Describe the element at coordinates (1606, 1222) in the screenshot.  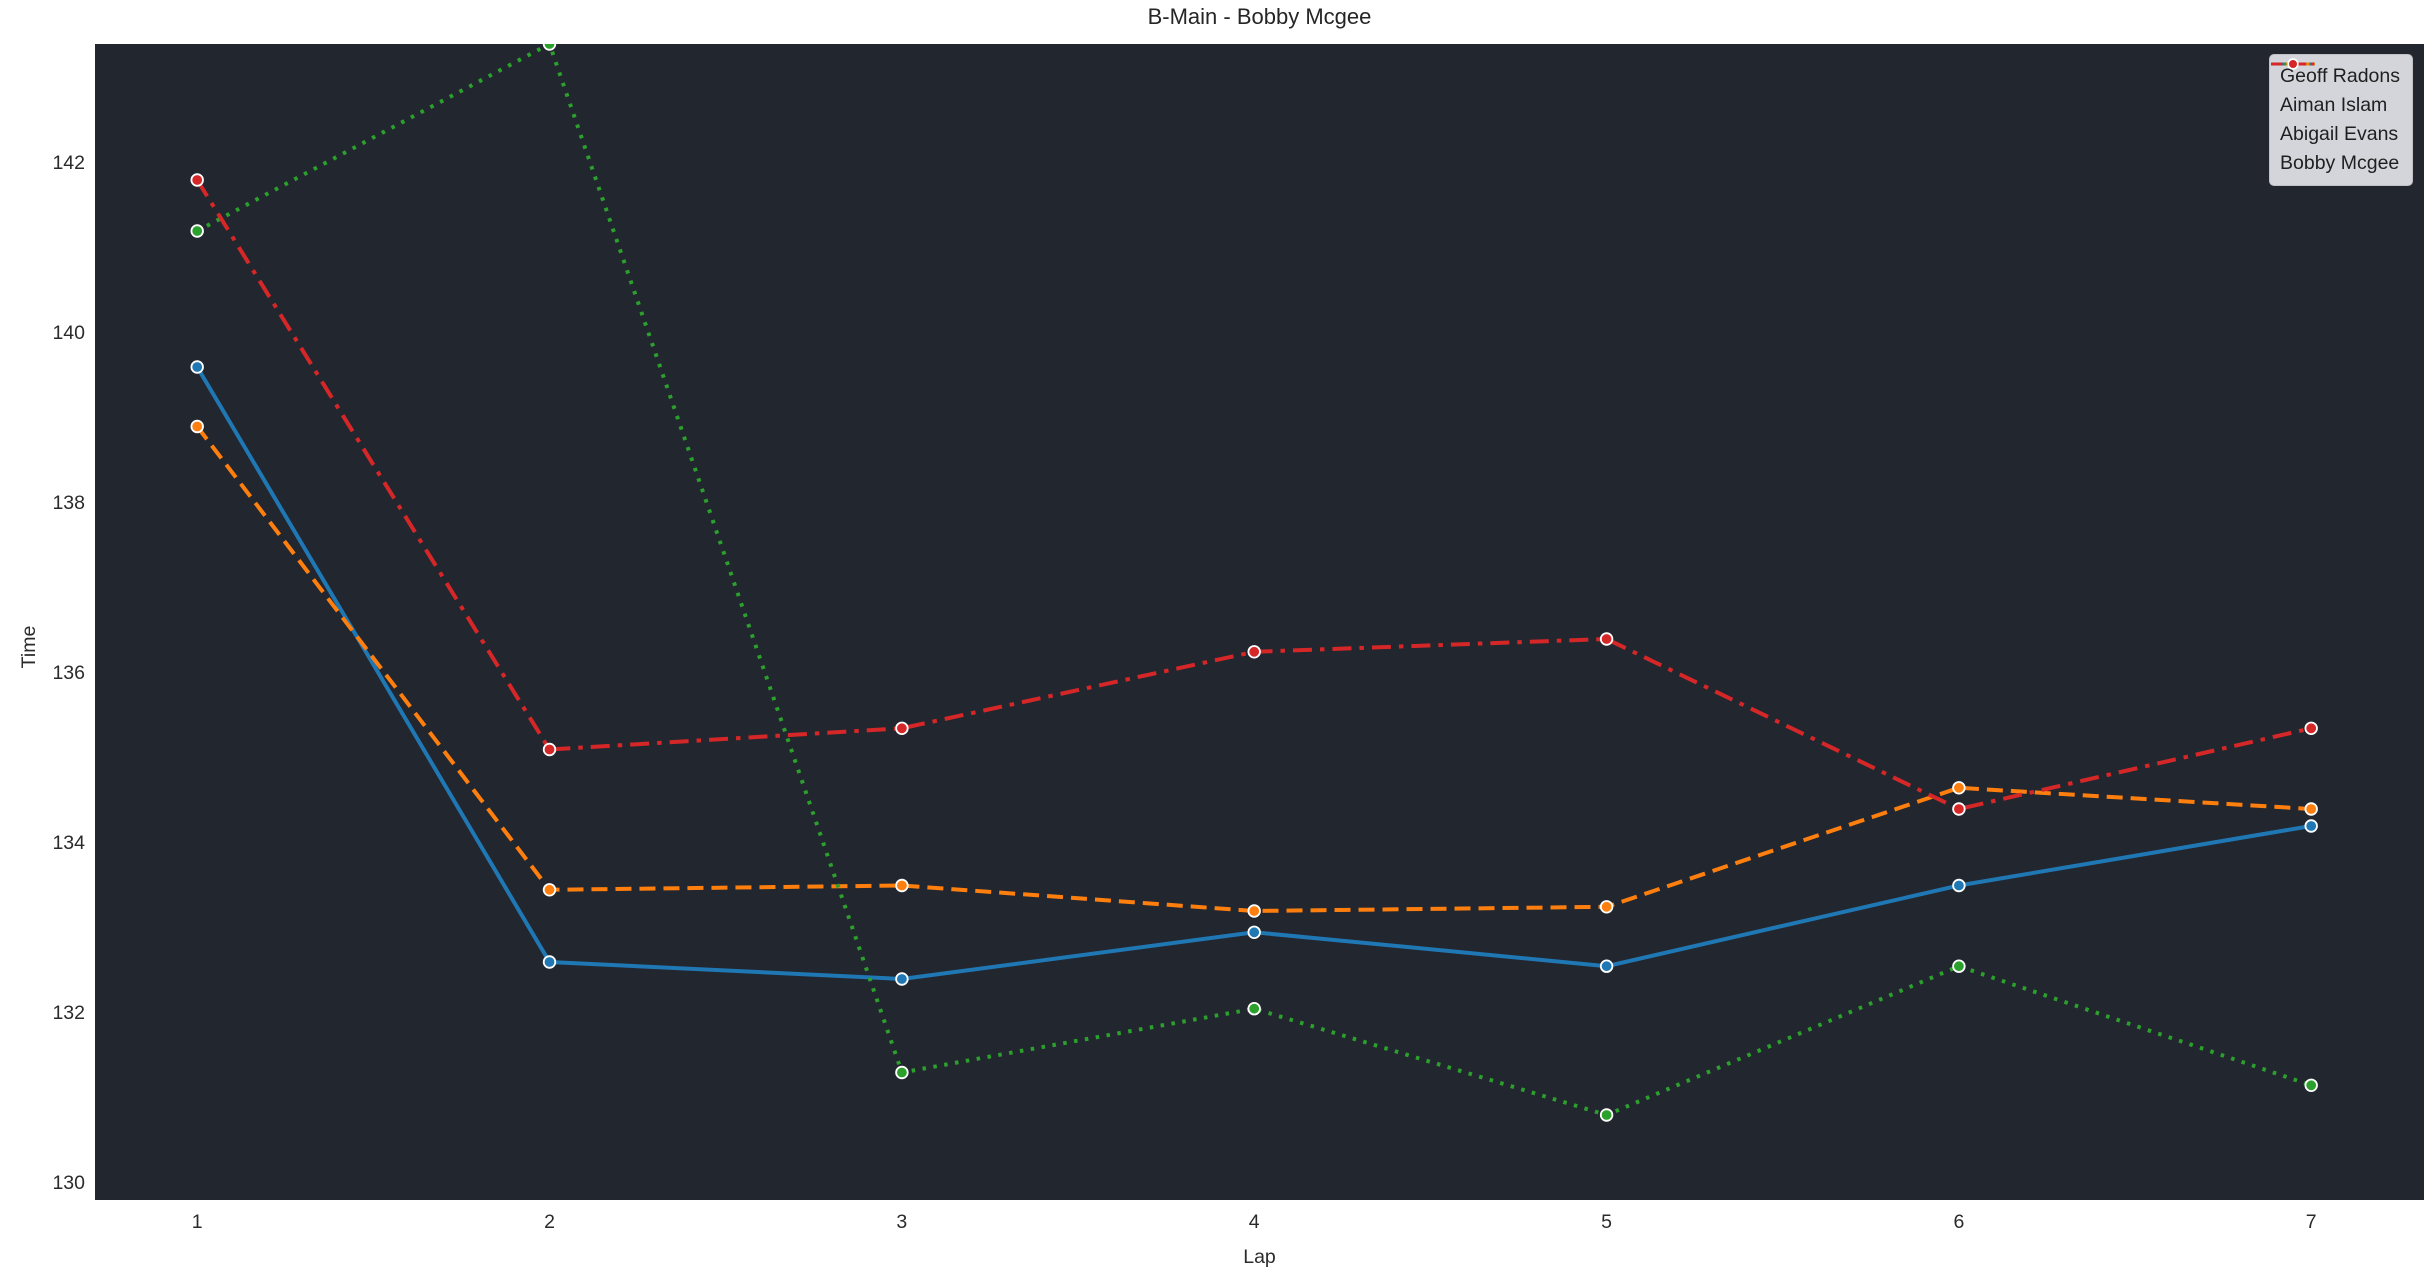
I see `x-tick-label: 5` at that location.